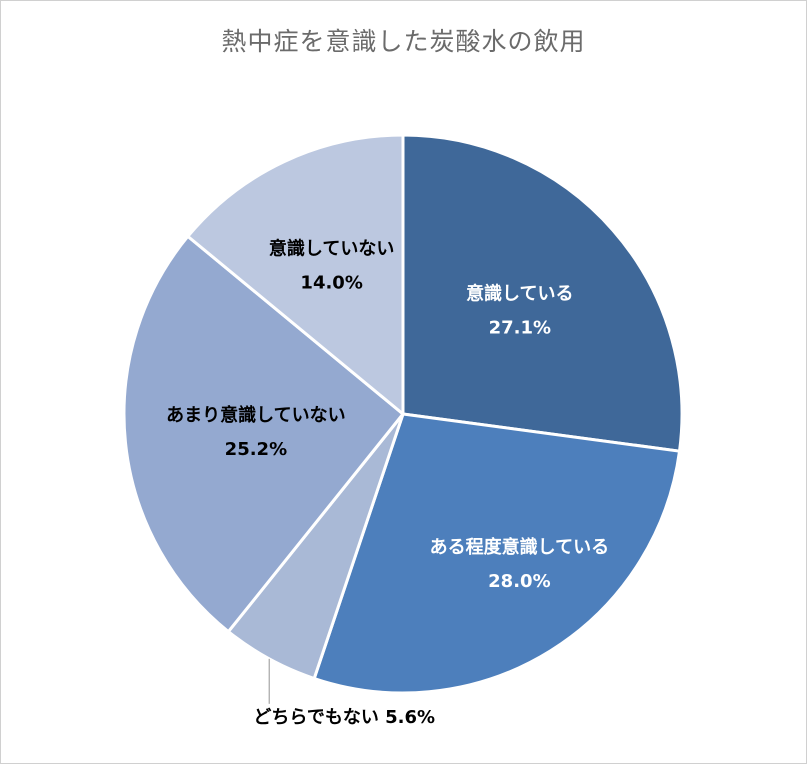  What do you see at coordinates (331, 266) in the screenshot?
I see `slice-label: 意識していない 14.0%` at bounding box center [331, 266].